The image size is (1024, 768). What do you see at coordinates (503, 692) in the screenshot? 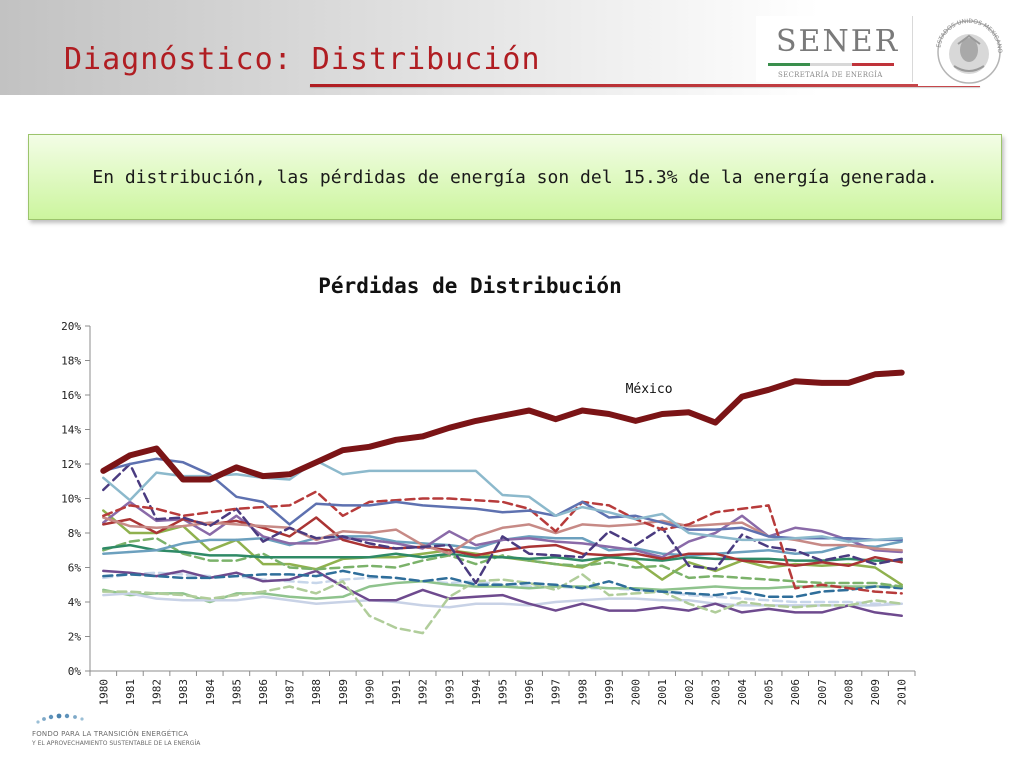
I see `x-tick-label: 1995` at bounding box center [503, 692].